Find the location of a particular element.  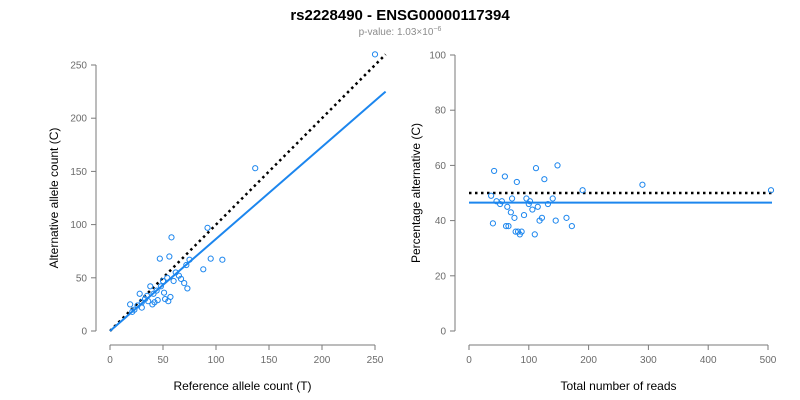

x-axis-label: Total number of reads is located at coordinates (618, 386).